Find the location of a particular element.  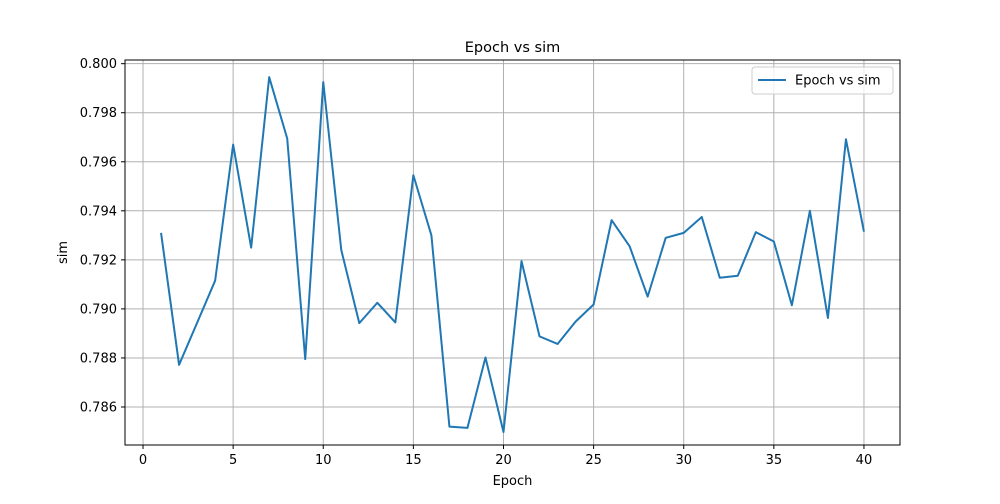

x-axis-label: Epoch is located at coordinates (513, 481).